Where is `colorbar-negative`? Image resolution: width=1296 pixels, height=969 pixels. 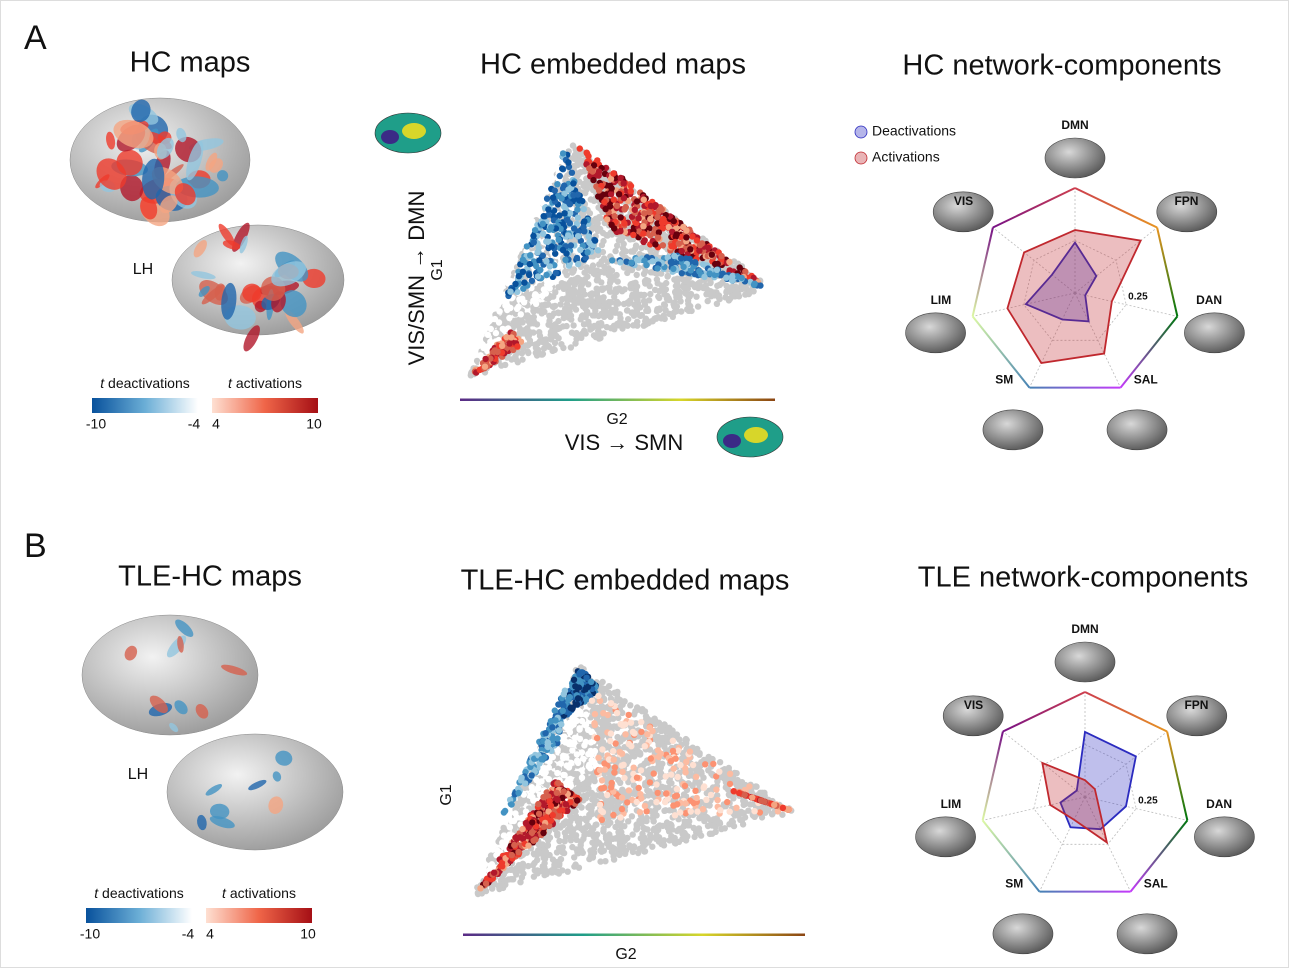
colorbar-negative is located at coordinates (145, 405).